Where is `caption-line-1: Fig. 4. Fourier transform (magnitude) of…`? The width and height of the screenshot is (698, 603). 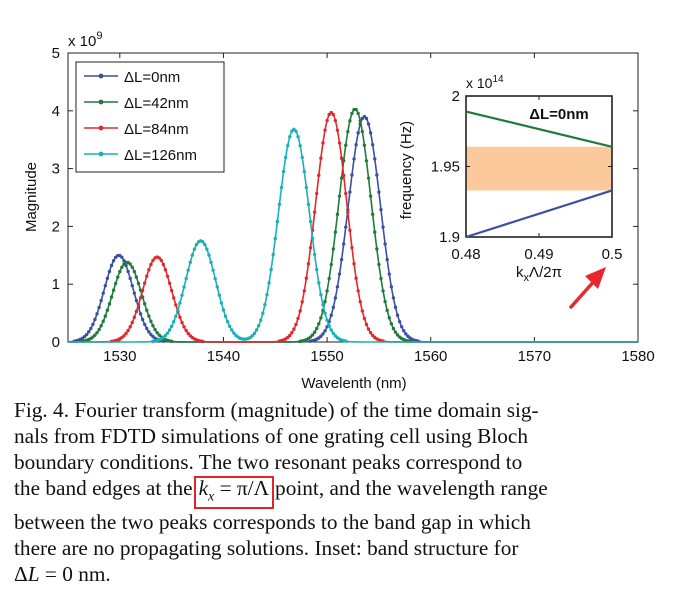
caption-line-1: Fig. 4. Fourier transform (magnitude) of… is located at coordinates (276, 410).